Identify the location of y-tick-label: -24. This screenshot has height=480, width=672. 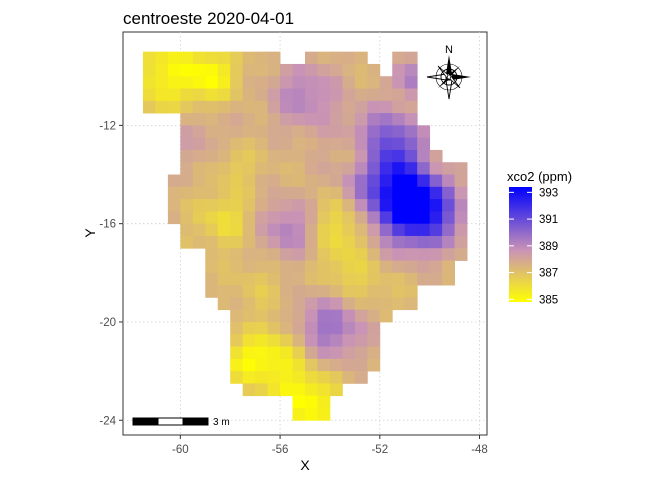
(107, 421).